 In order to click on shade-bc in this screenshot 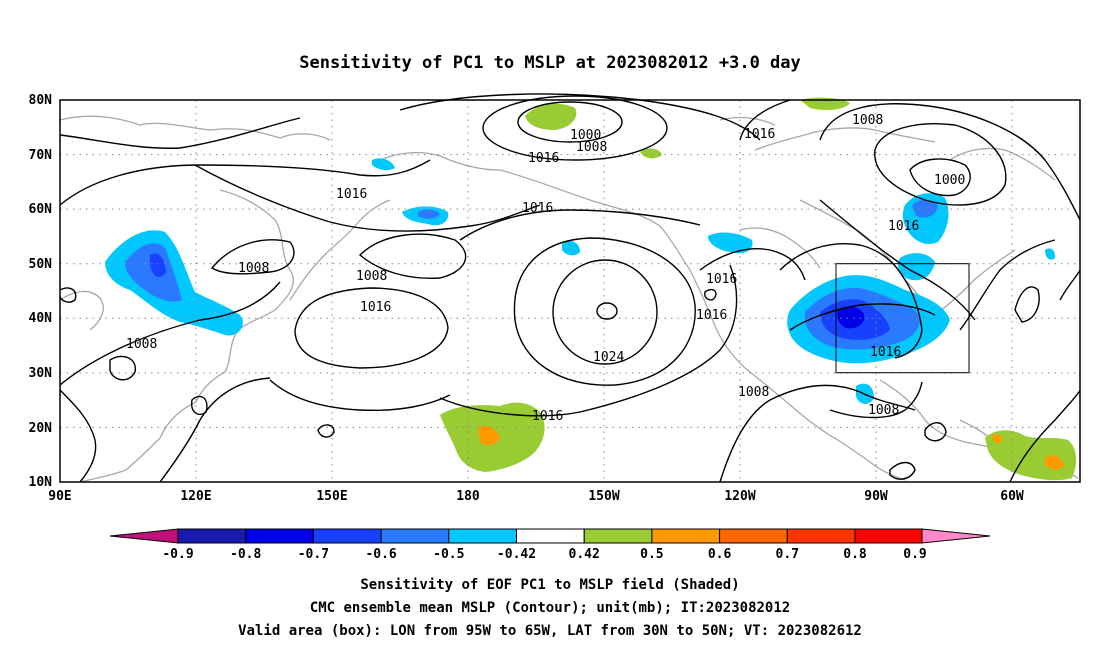, I will do `click(730, 243)`.